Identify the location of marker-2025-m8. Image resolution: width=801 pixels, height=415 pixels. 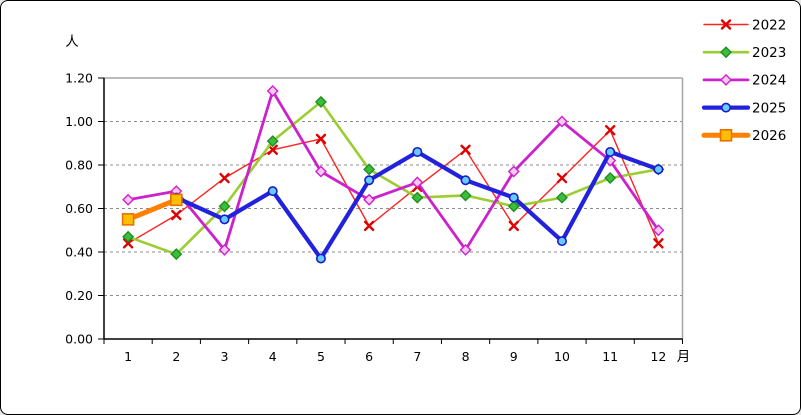
(465, 180).